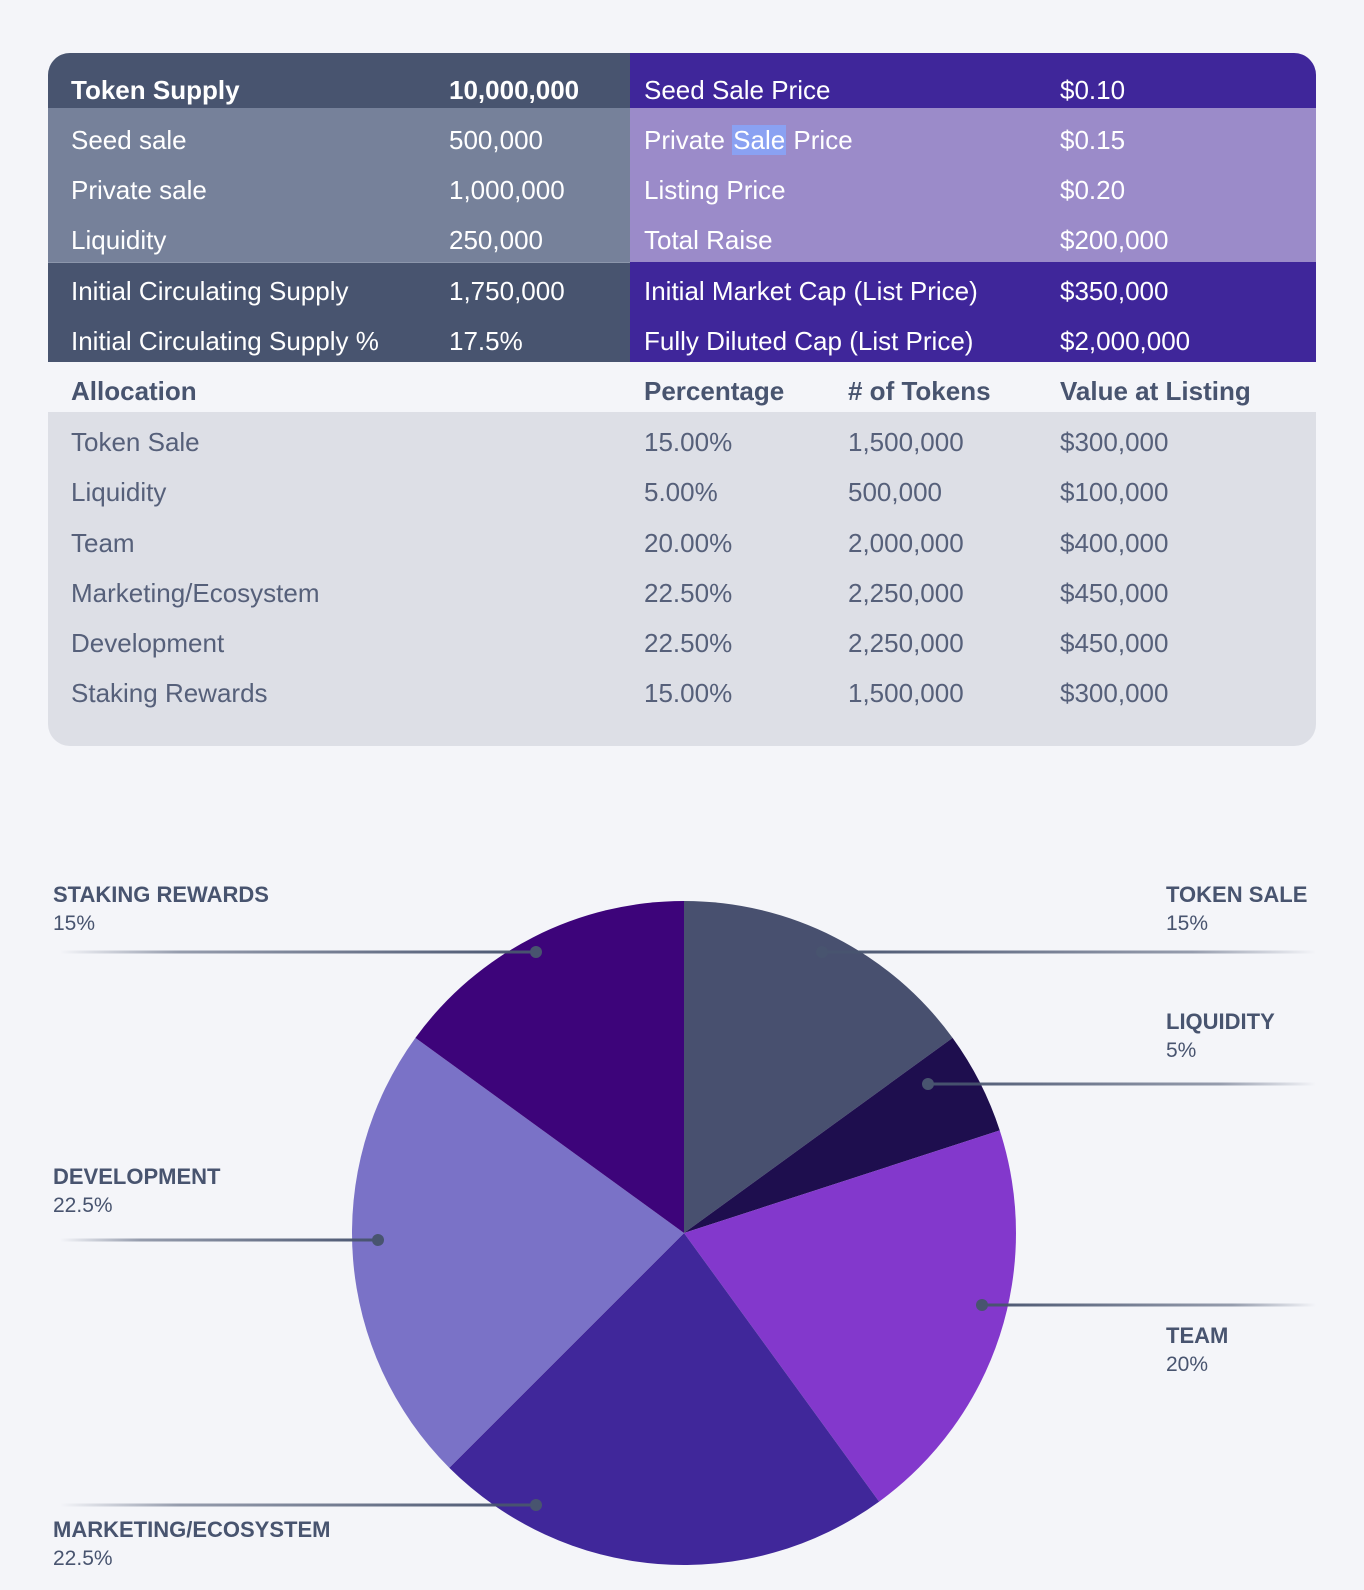  What do you see at coordinates (103, 543) in the screenshot?
I see `row-team-name: Team` at bounding box center [103, 543].